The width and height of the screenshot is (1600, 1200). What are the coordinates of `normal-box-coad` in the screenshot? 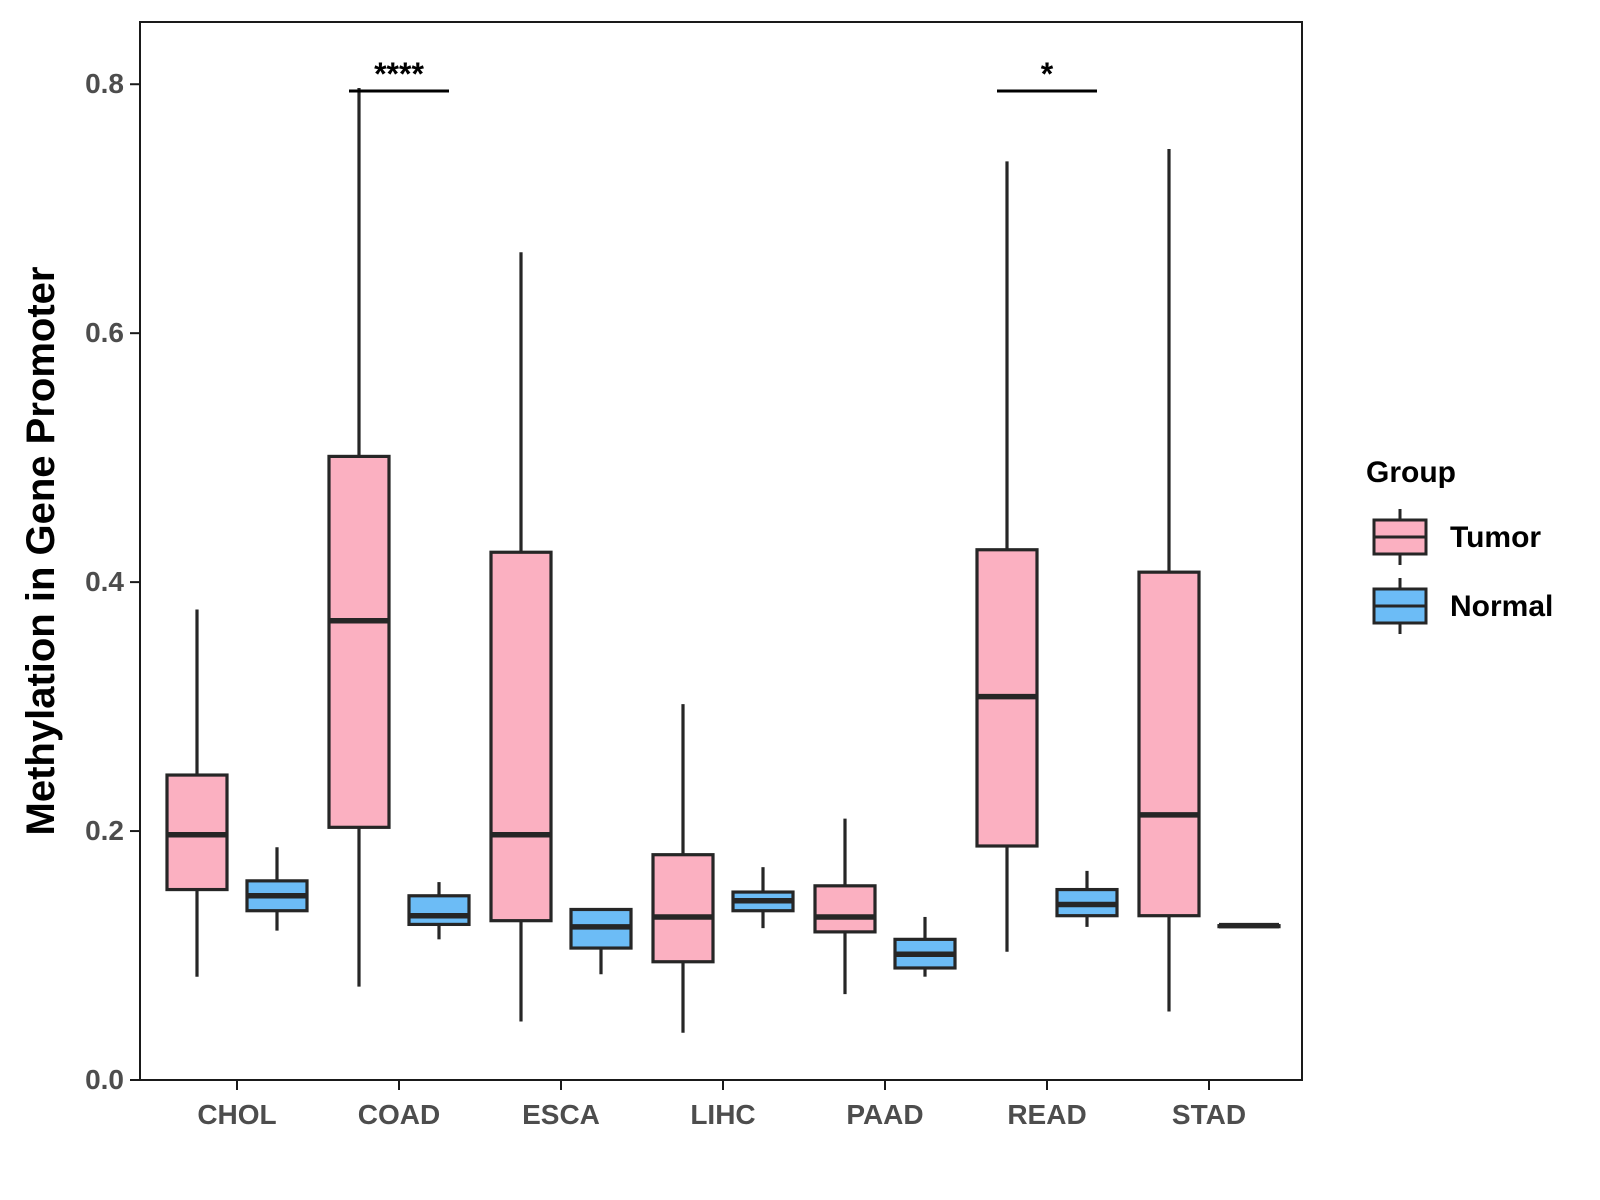 It's located at (439, 910).